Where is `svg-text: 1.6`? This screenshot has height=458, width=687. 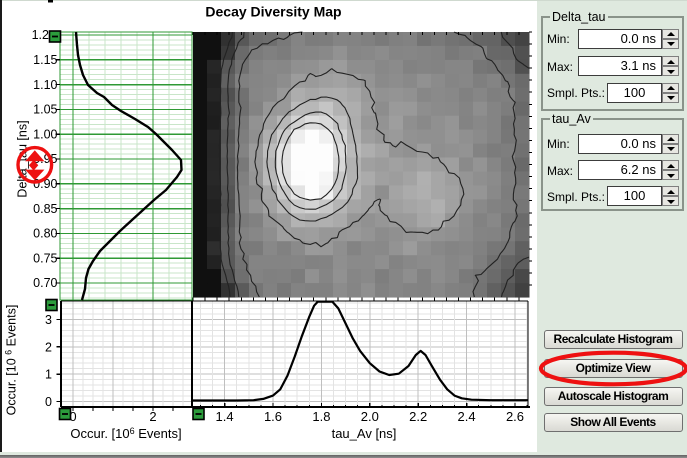 svg-text: 1.6 is located at coordinates (273, 416).